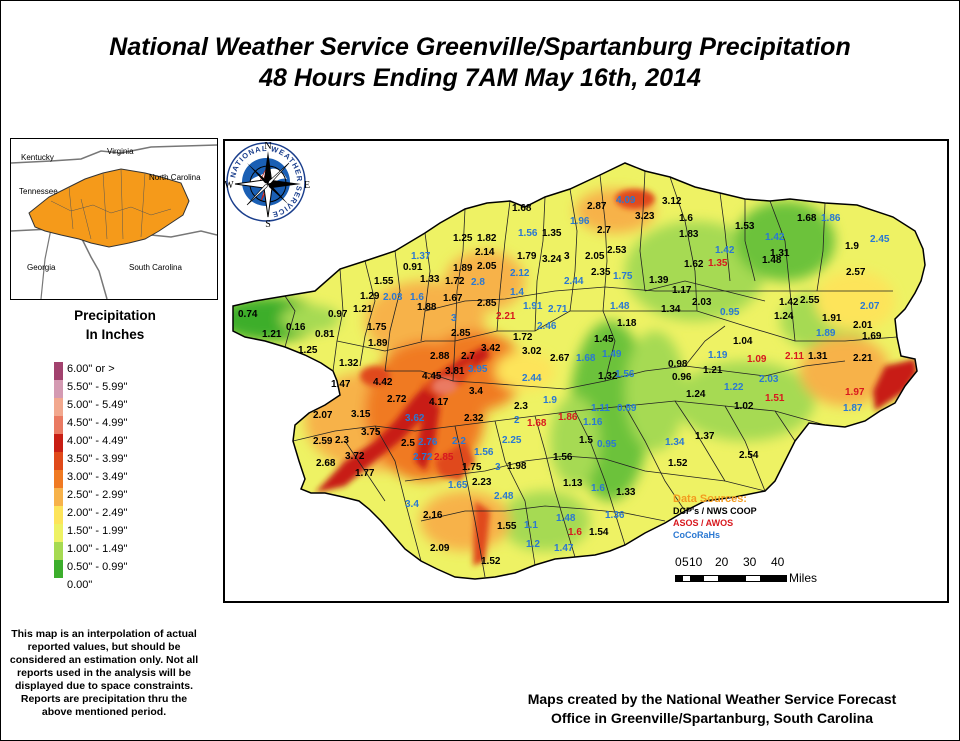 This screenshot has height=741, width=960. What do you see at coordinates (757, 359) in the screenshot?
I see `station-value: 1.09` at bounding box center [757, 359].